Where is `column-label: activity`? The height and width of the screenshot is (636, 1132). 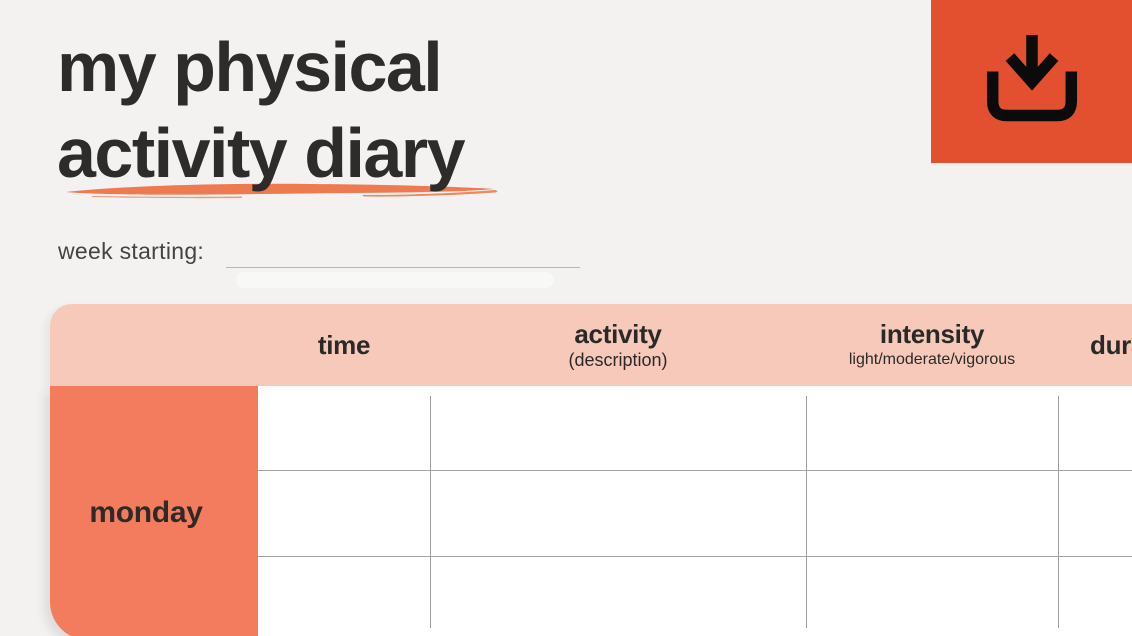 column-label: activity is located at coordinates (618, 333).